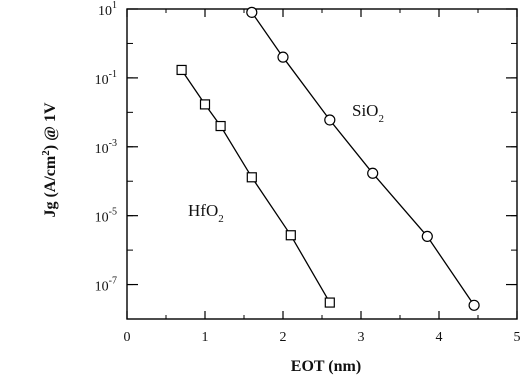 The height and width of the screenshot is (379, 532). I want to click on y-tick-label: 10⁻⁵, so click(106, 216).